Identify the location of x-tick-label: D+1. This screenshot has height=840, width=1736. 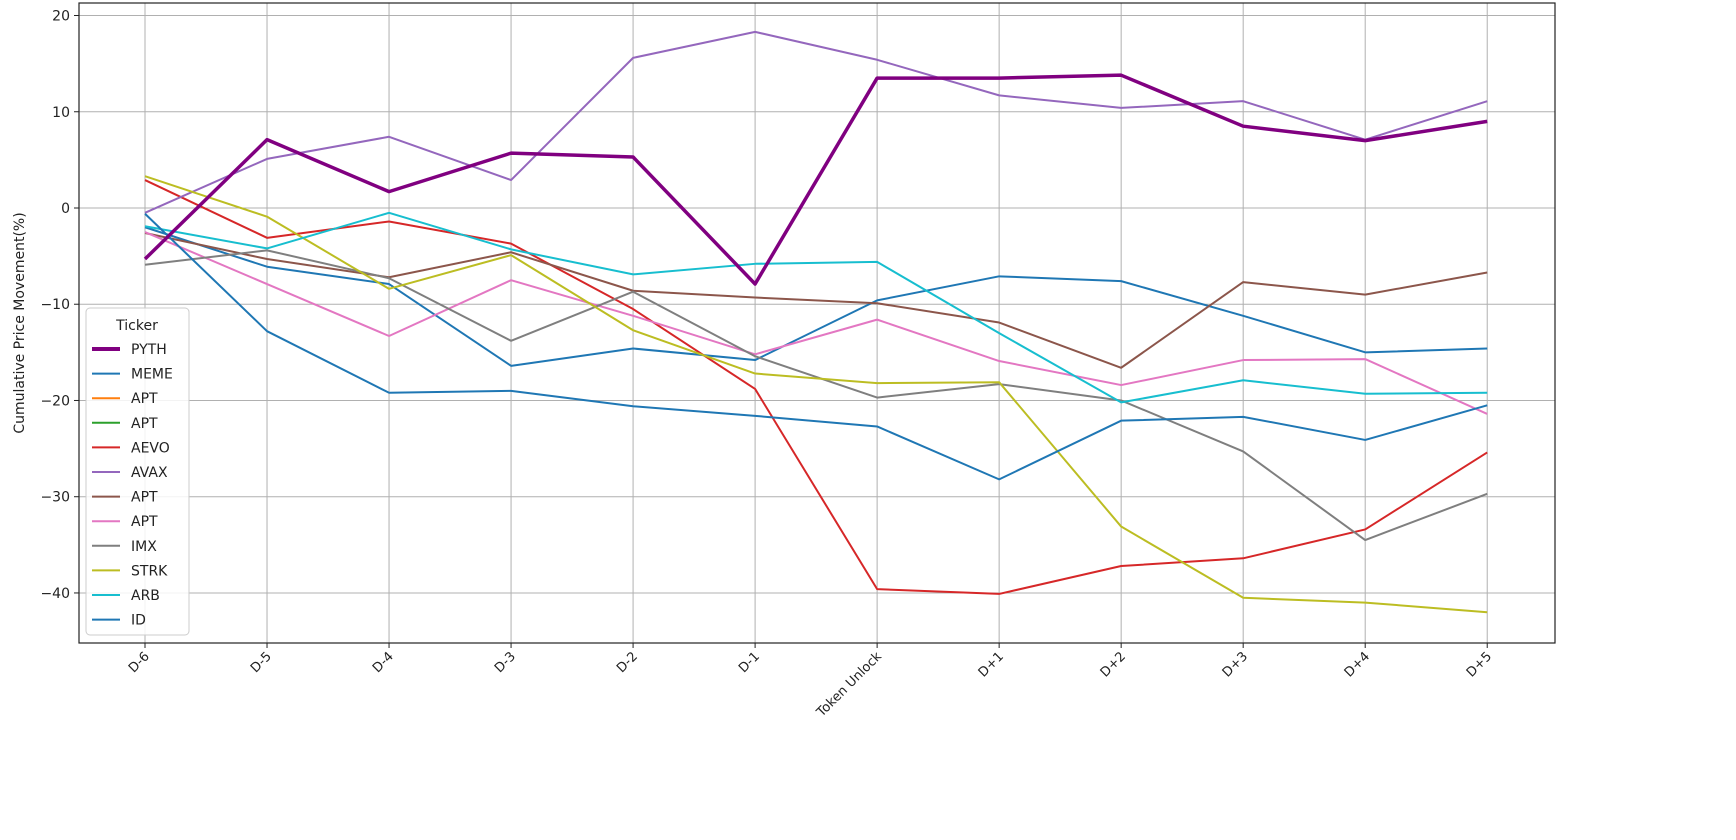
(991, 664).